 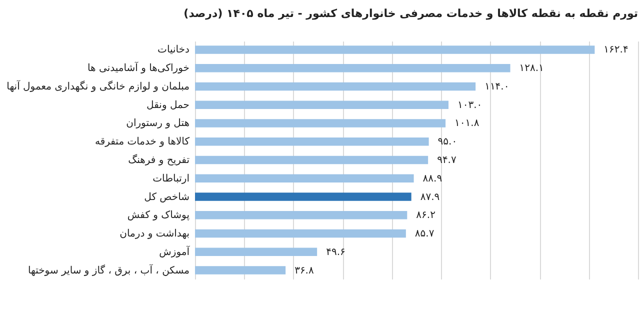 I want to click on y-tick-label: تفریح و فرهنگ, so click(x=159, y=160).